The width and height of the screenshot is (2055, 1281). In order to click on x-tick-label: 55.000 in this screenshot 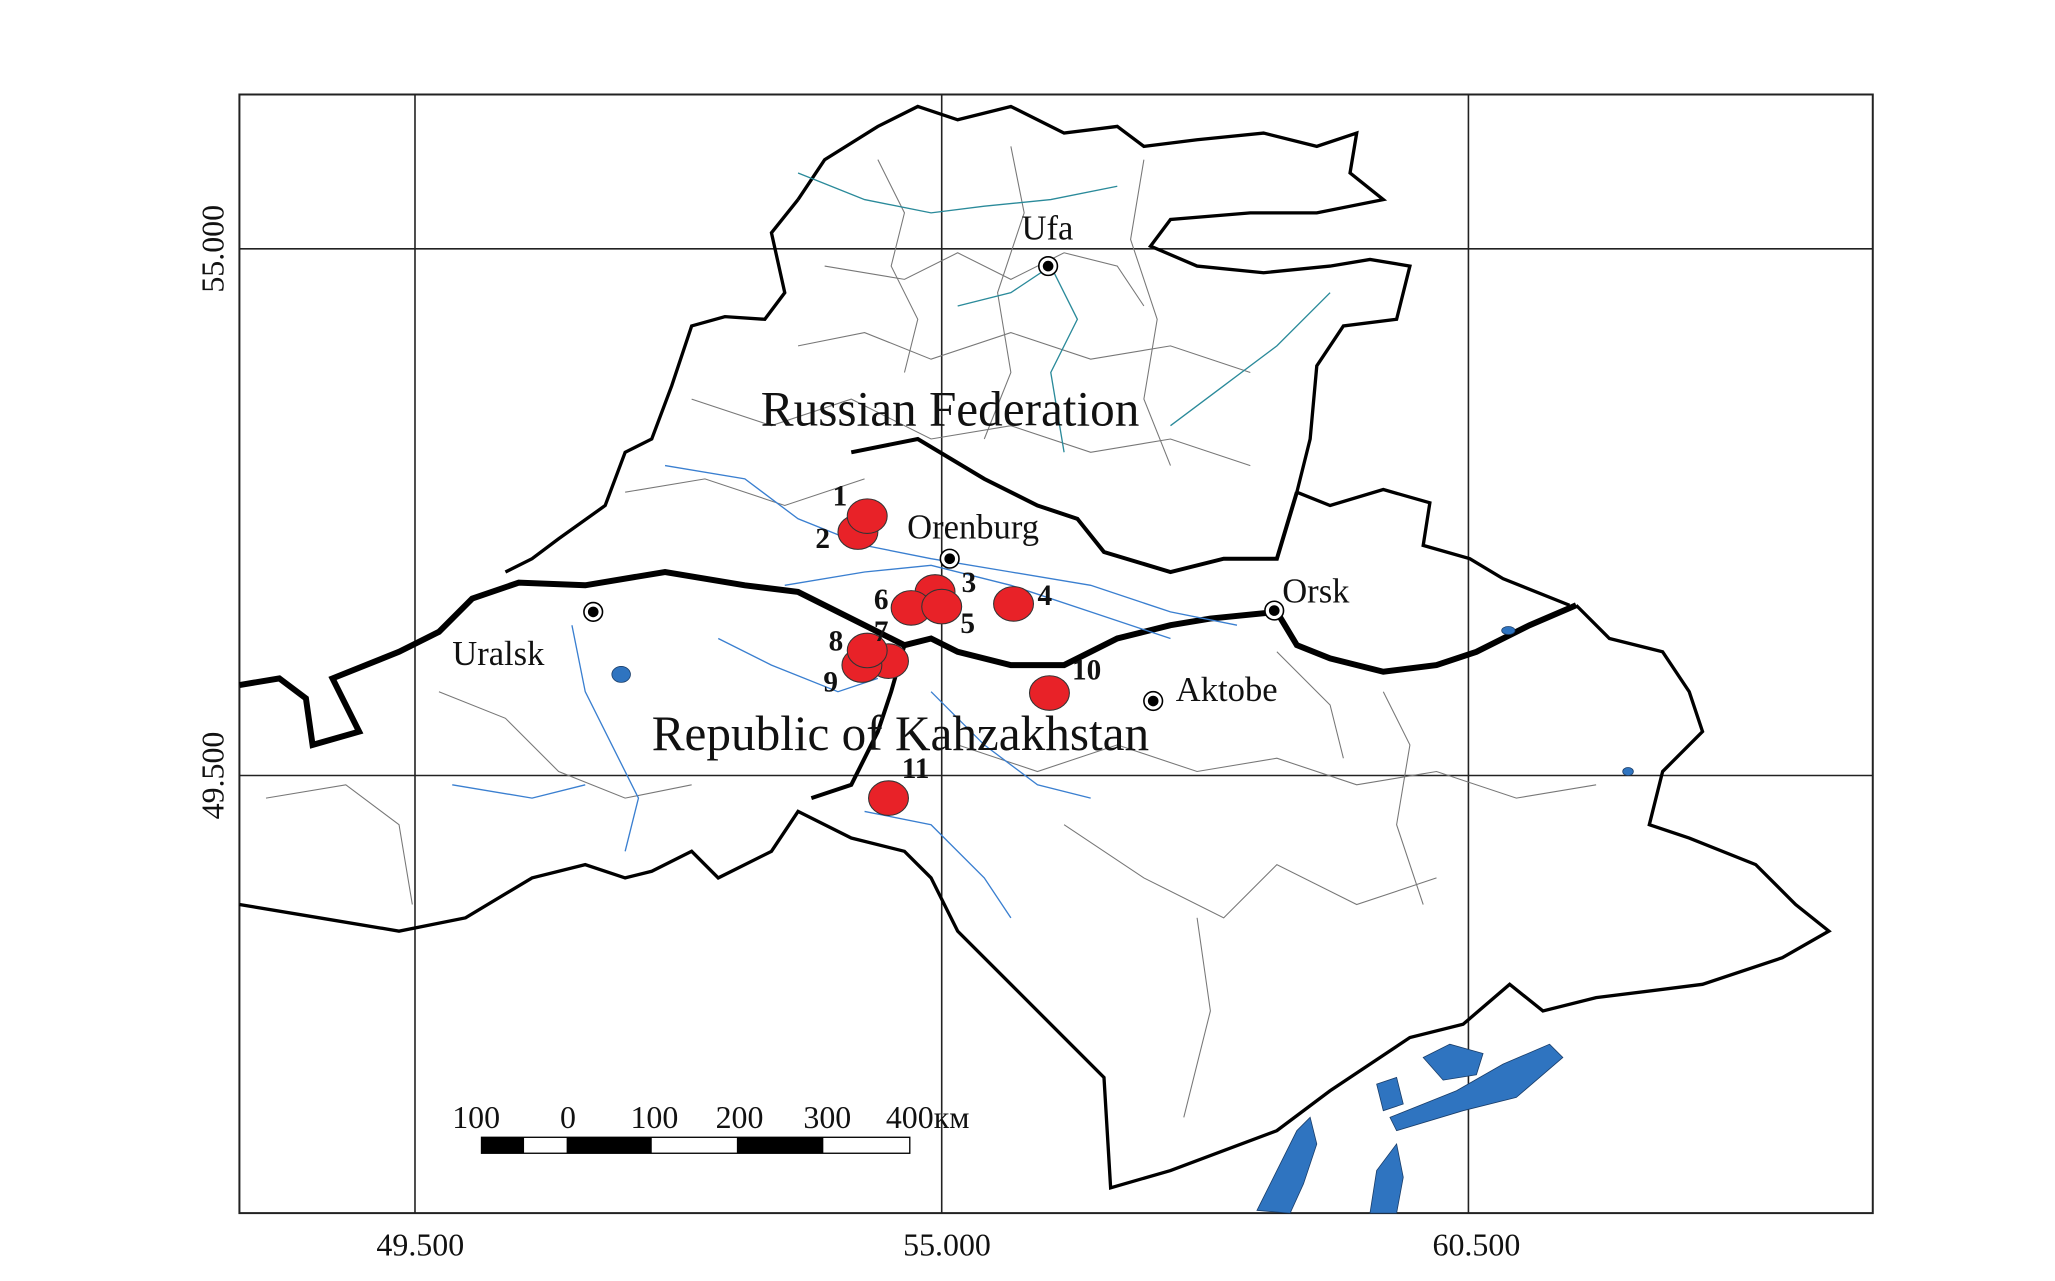, I will do `click(947, 1245)`.